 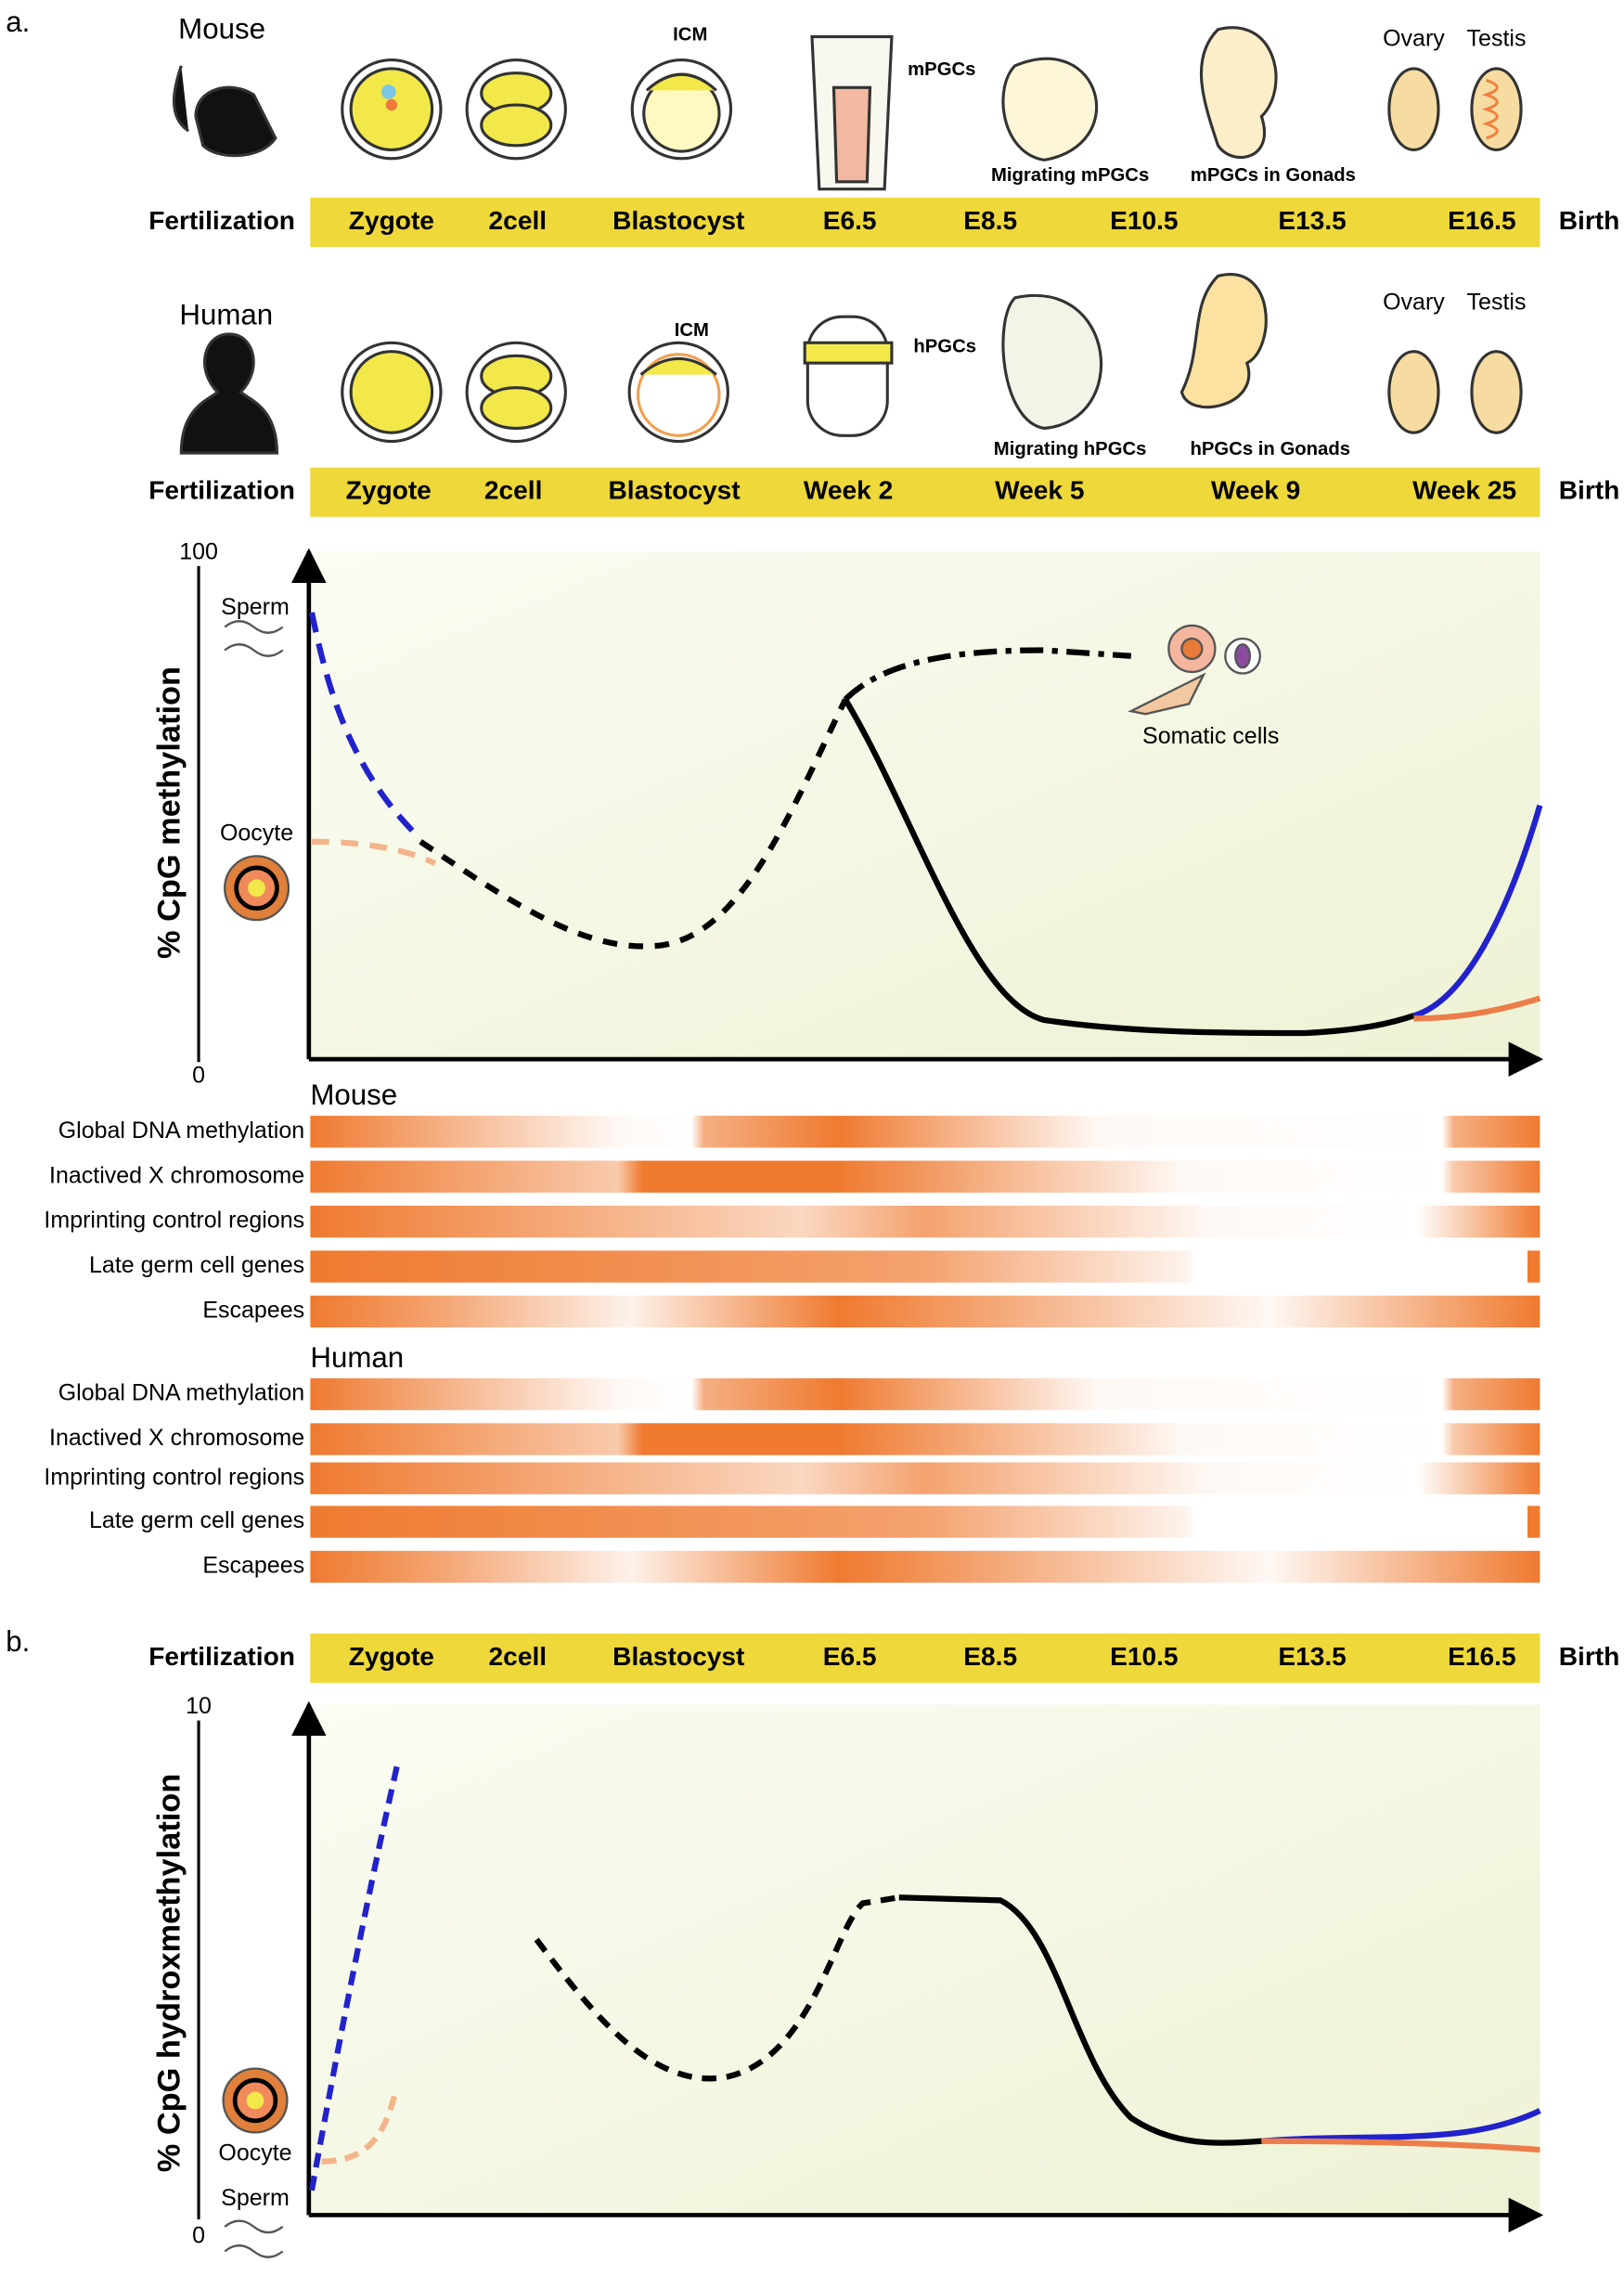 What do you see at coordinates (357, 1357) in the screenshot?
I see `track-title: Human` at bounding box center [357, 1357].